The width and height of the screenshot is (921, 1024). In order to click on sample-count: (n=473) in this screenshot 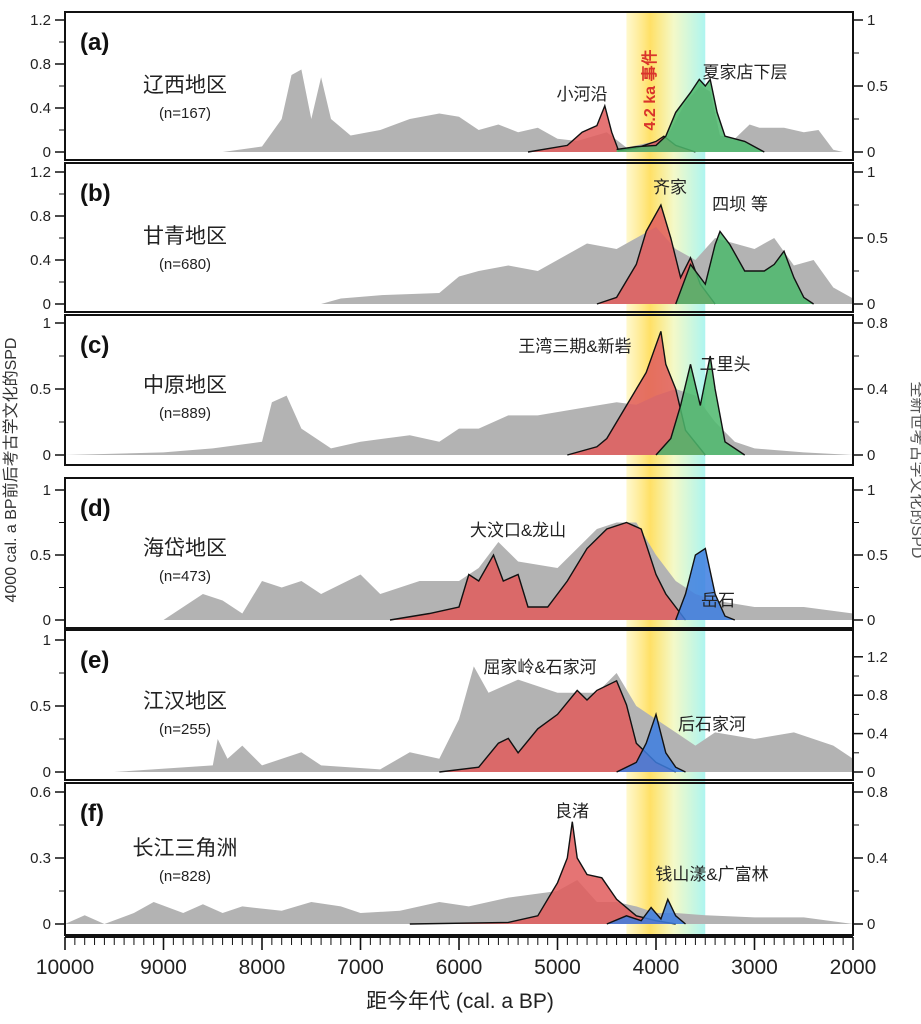, I will do `click(185, 576)`.